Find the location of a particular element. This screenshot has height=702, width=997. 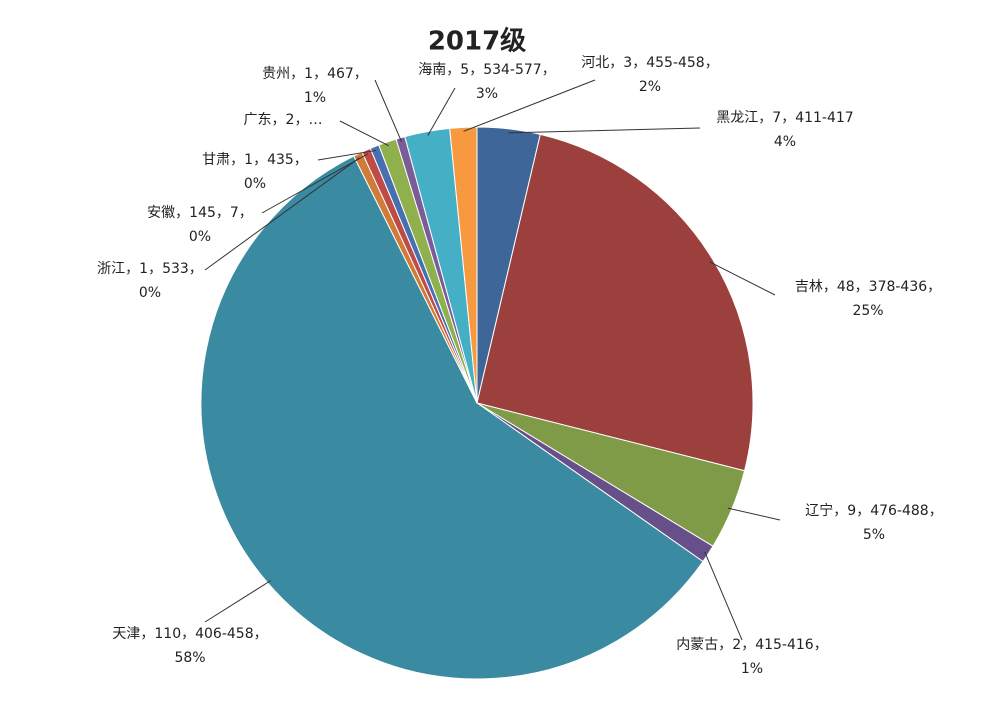

data-label: 浙江，1，533， is located at coordinates (150, 269).